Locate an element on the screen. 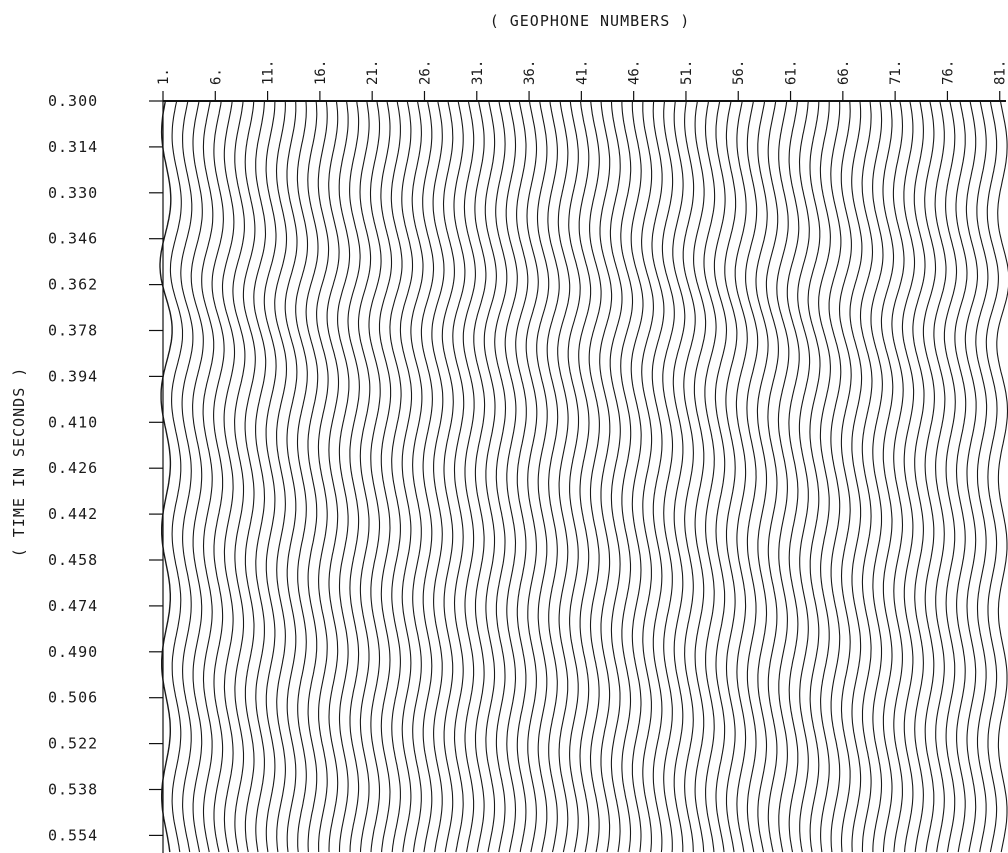  y-tick-label: 0.490 is located at coordinates (73, 652).